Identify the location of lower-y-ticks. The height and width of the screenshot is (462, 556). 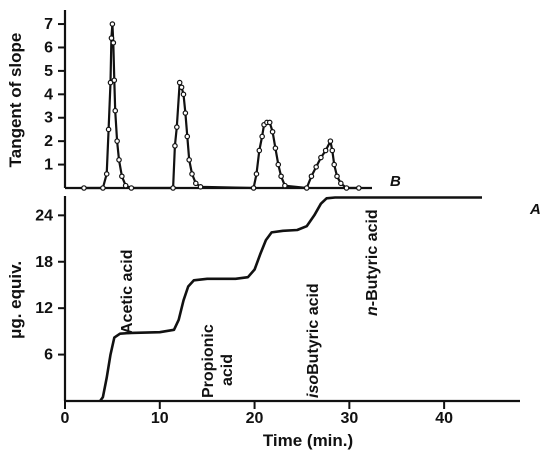
(61, 285).